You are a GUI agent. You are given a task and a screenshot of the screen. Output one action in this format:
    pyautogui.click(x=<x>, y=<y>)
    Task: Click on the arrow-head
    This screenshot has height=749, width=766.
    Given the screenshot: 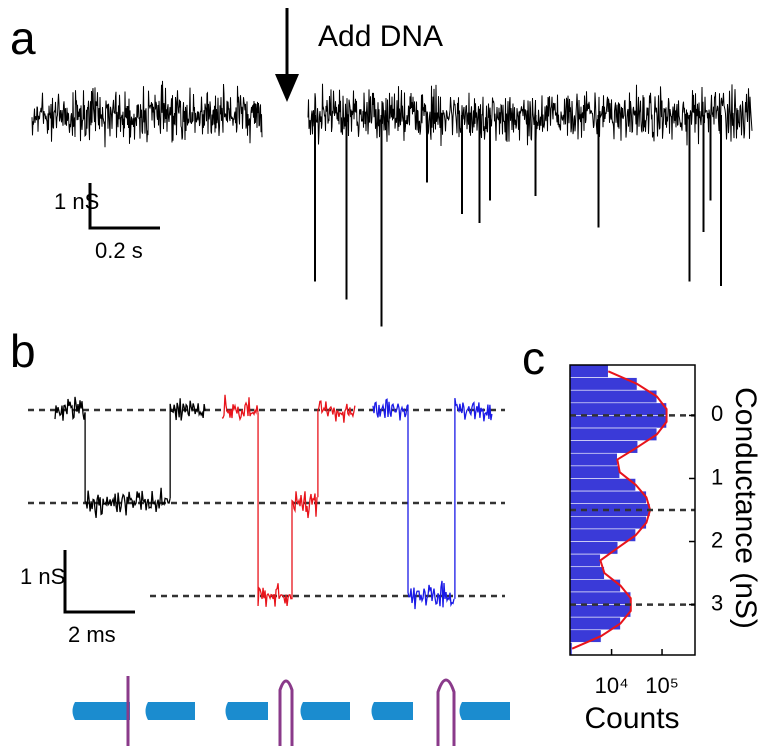 What is the action you would take?
    pyautogui.click(x=287, y=88)
    